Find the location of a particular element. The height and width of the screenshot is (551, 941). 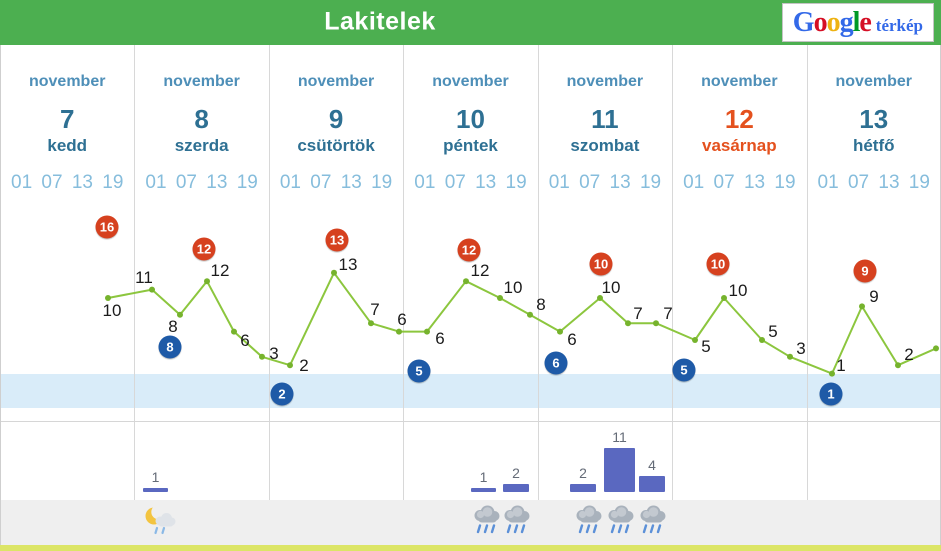

day-name: hétfő is located at coordinates (873, 145).